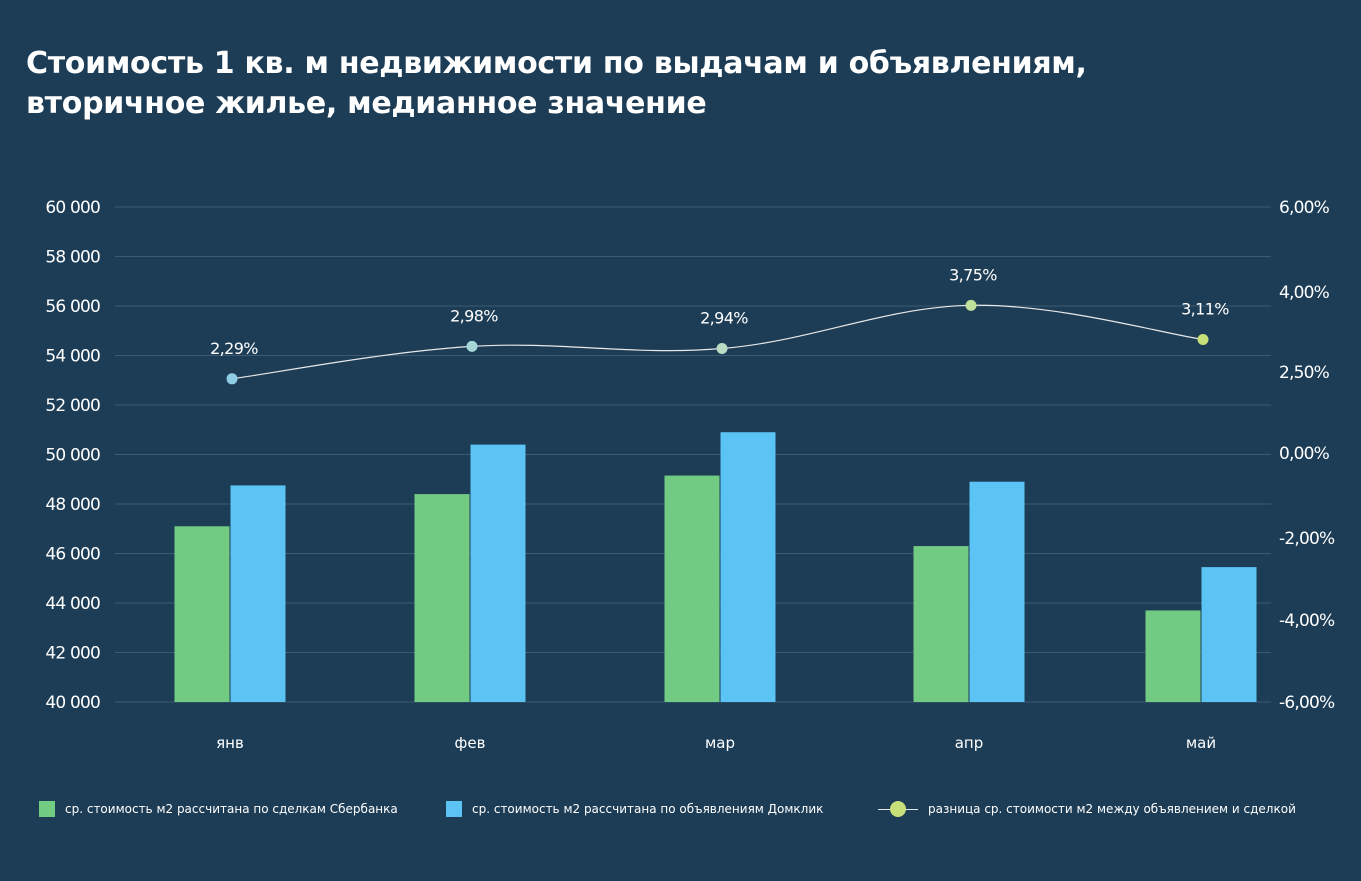 The height and width of the screenshot is (881, 1361). Describe the element at coordinates (72, 307) in the screenshot. I see `left-axis-tick-label: 56 000` at that location.